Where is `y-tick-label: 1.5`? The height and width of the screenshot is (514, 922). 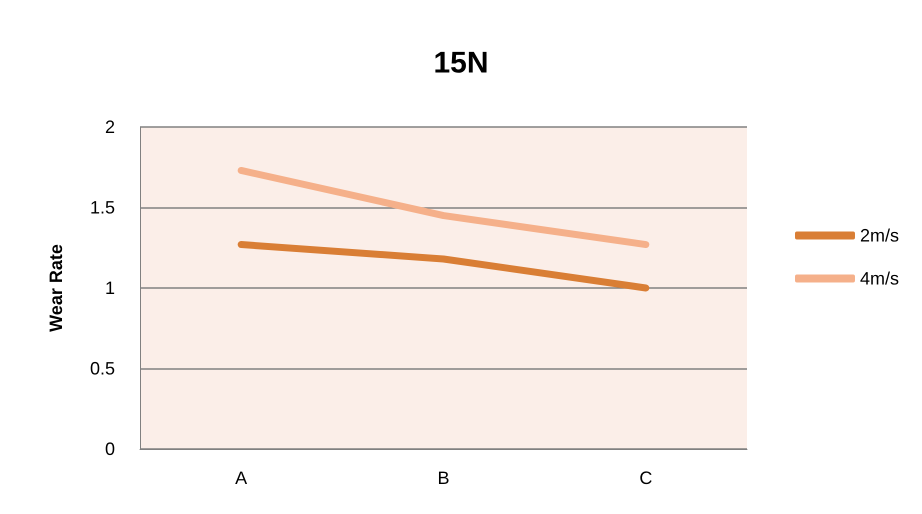 y-tick-label: 1.5 is located at coordinates (102, 208).